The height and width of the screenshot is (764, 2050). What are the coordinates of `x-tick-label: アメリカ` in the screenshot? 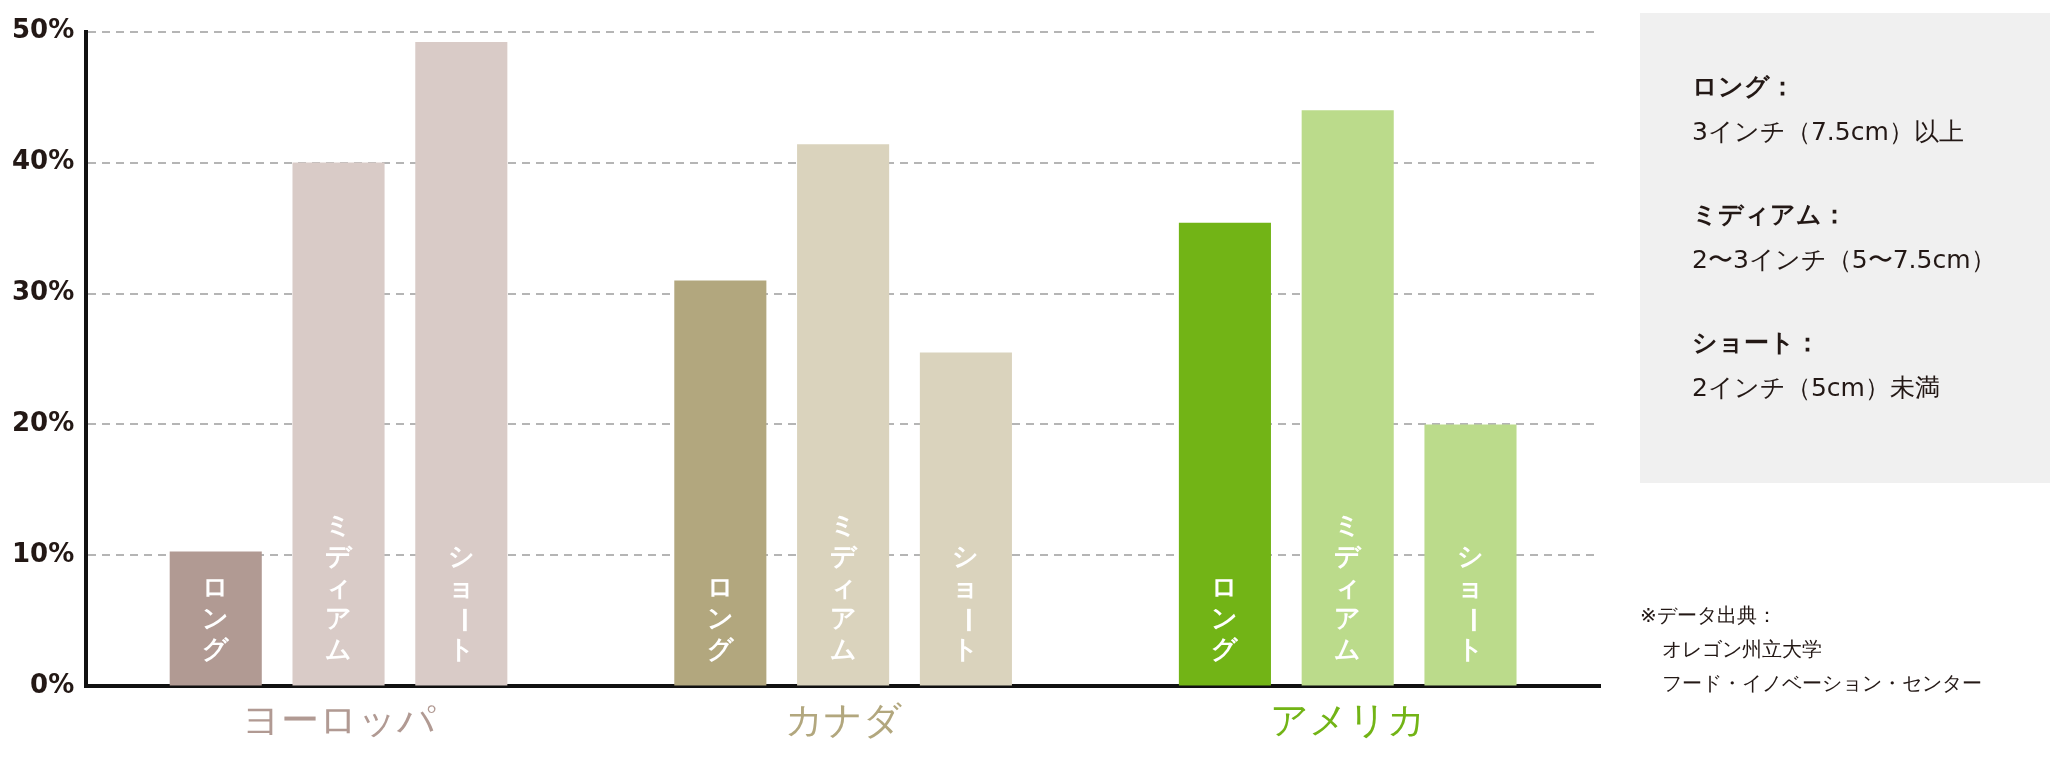 It's located at (1347, 720).